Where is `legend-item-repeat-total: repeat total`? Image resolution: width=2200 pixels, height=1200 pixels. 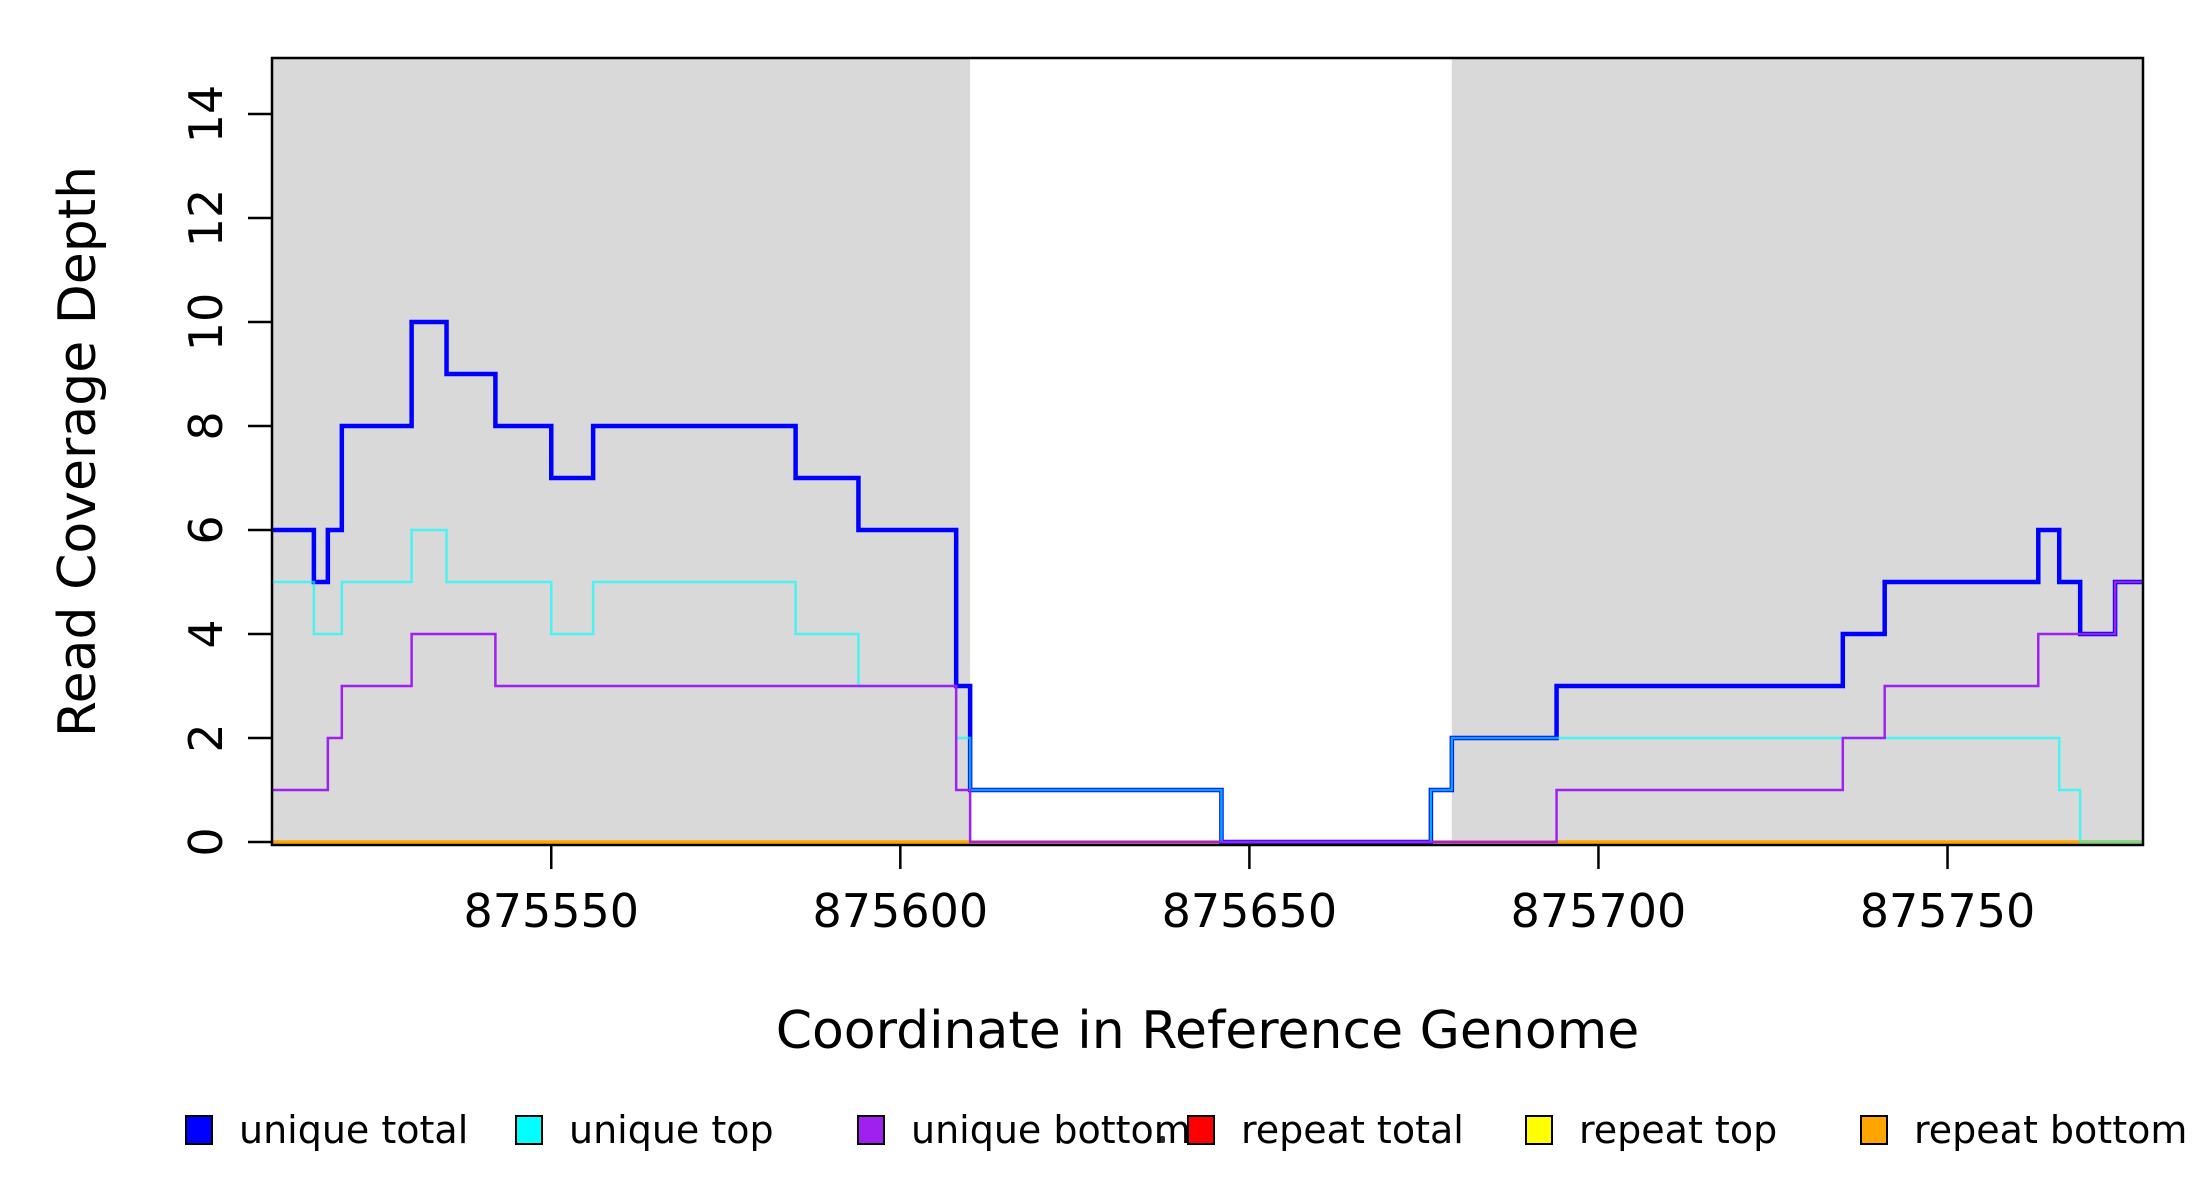 legend-item-repeat-total: repeat total is located at coordinates (1325, 1130).